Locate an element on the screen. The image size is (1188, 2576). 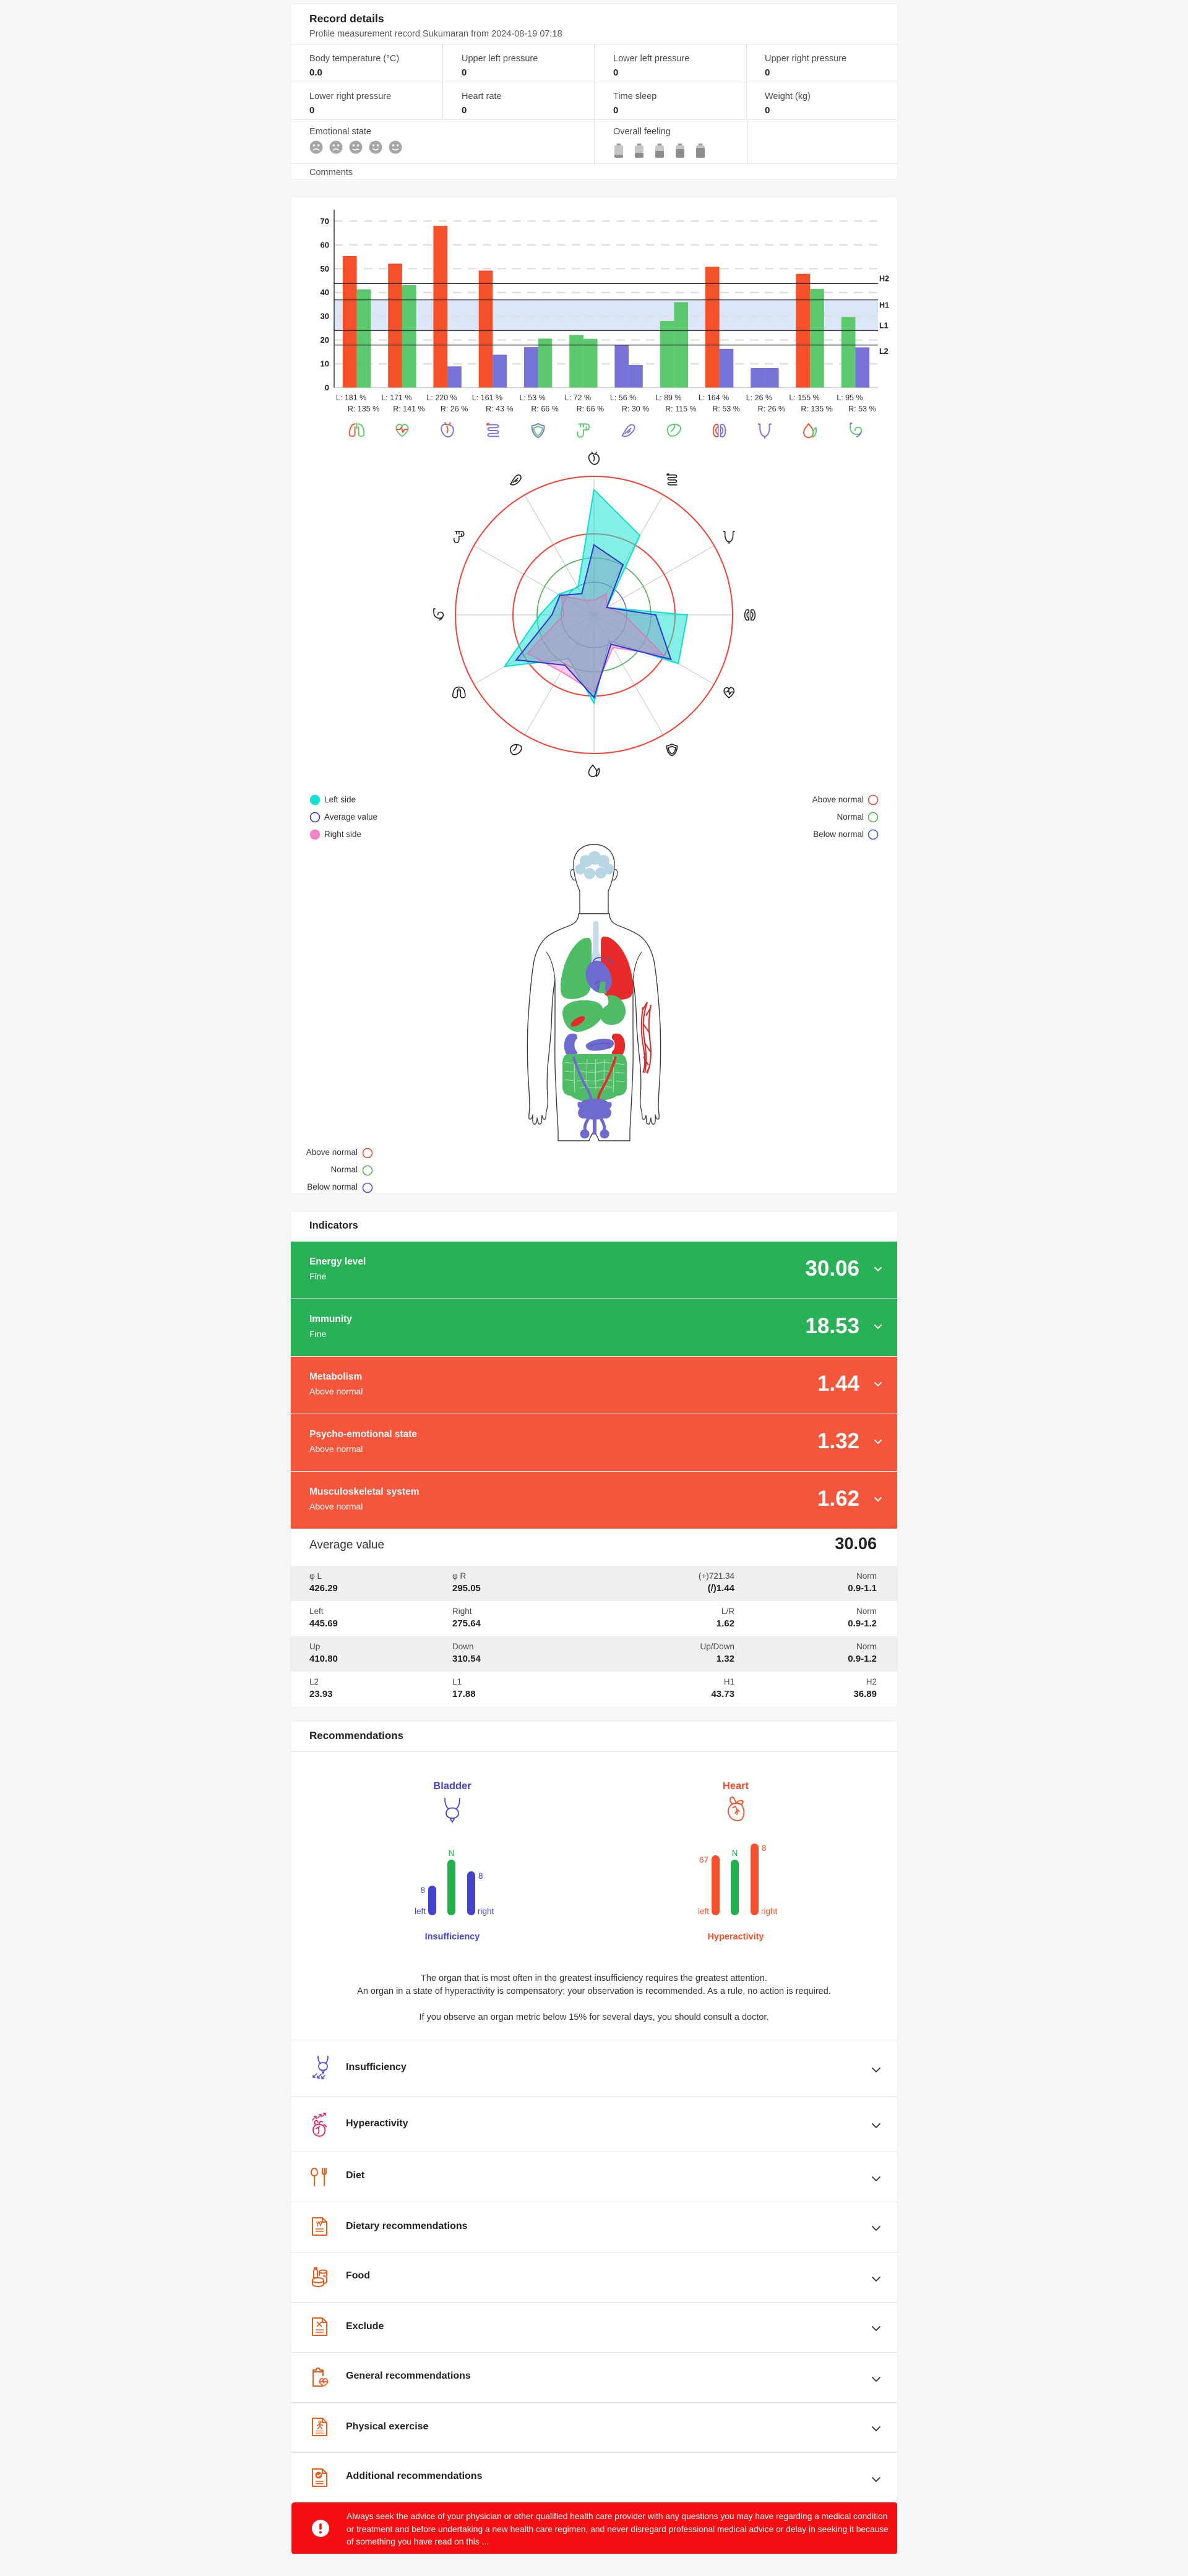
svg-text: R: 30 % is located at coordinates (636, 409).